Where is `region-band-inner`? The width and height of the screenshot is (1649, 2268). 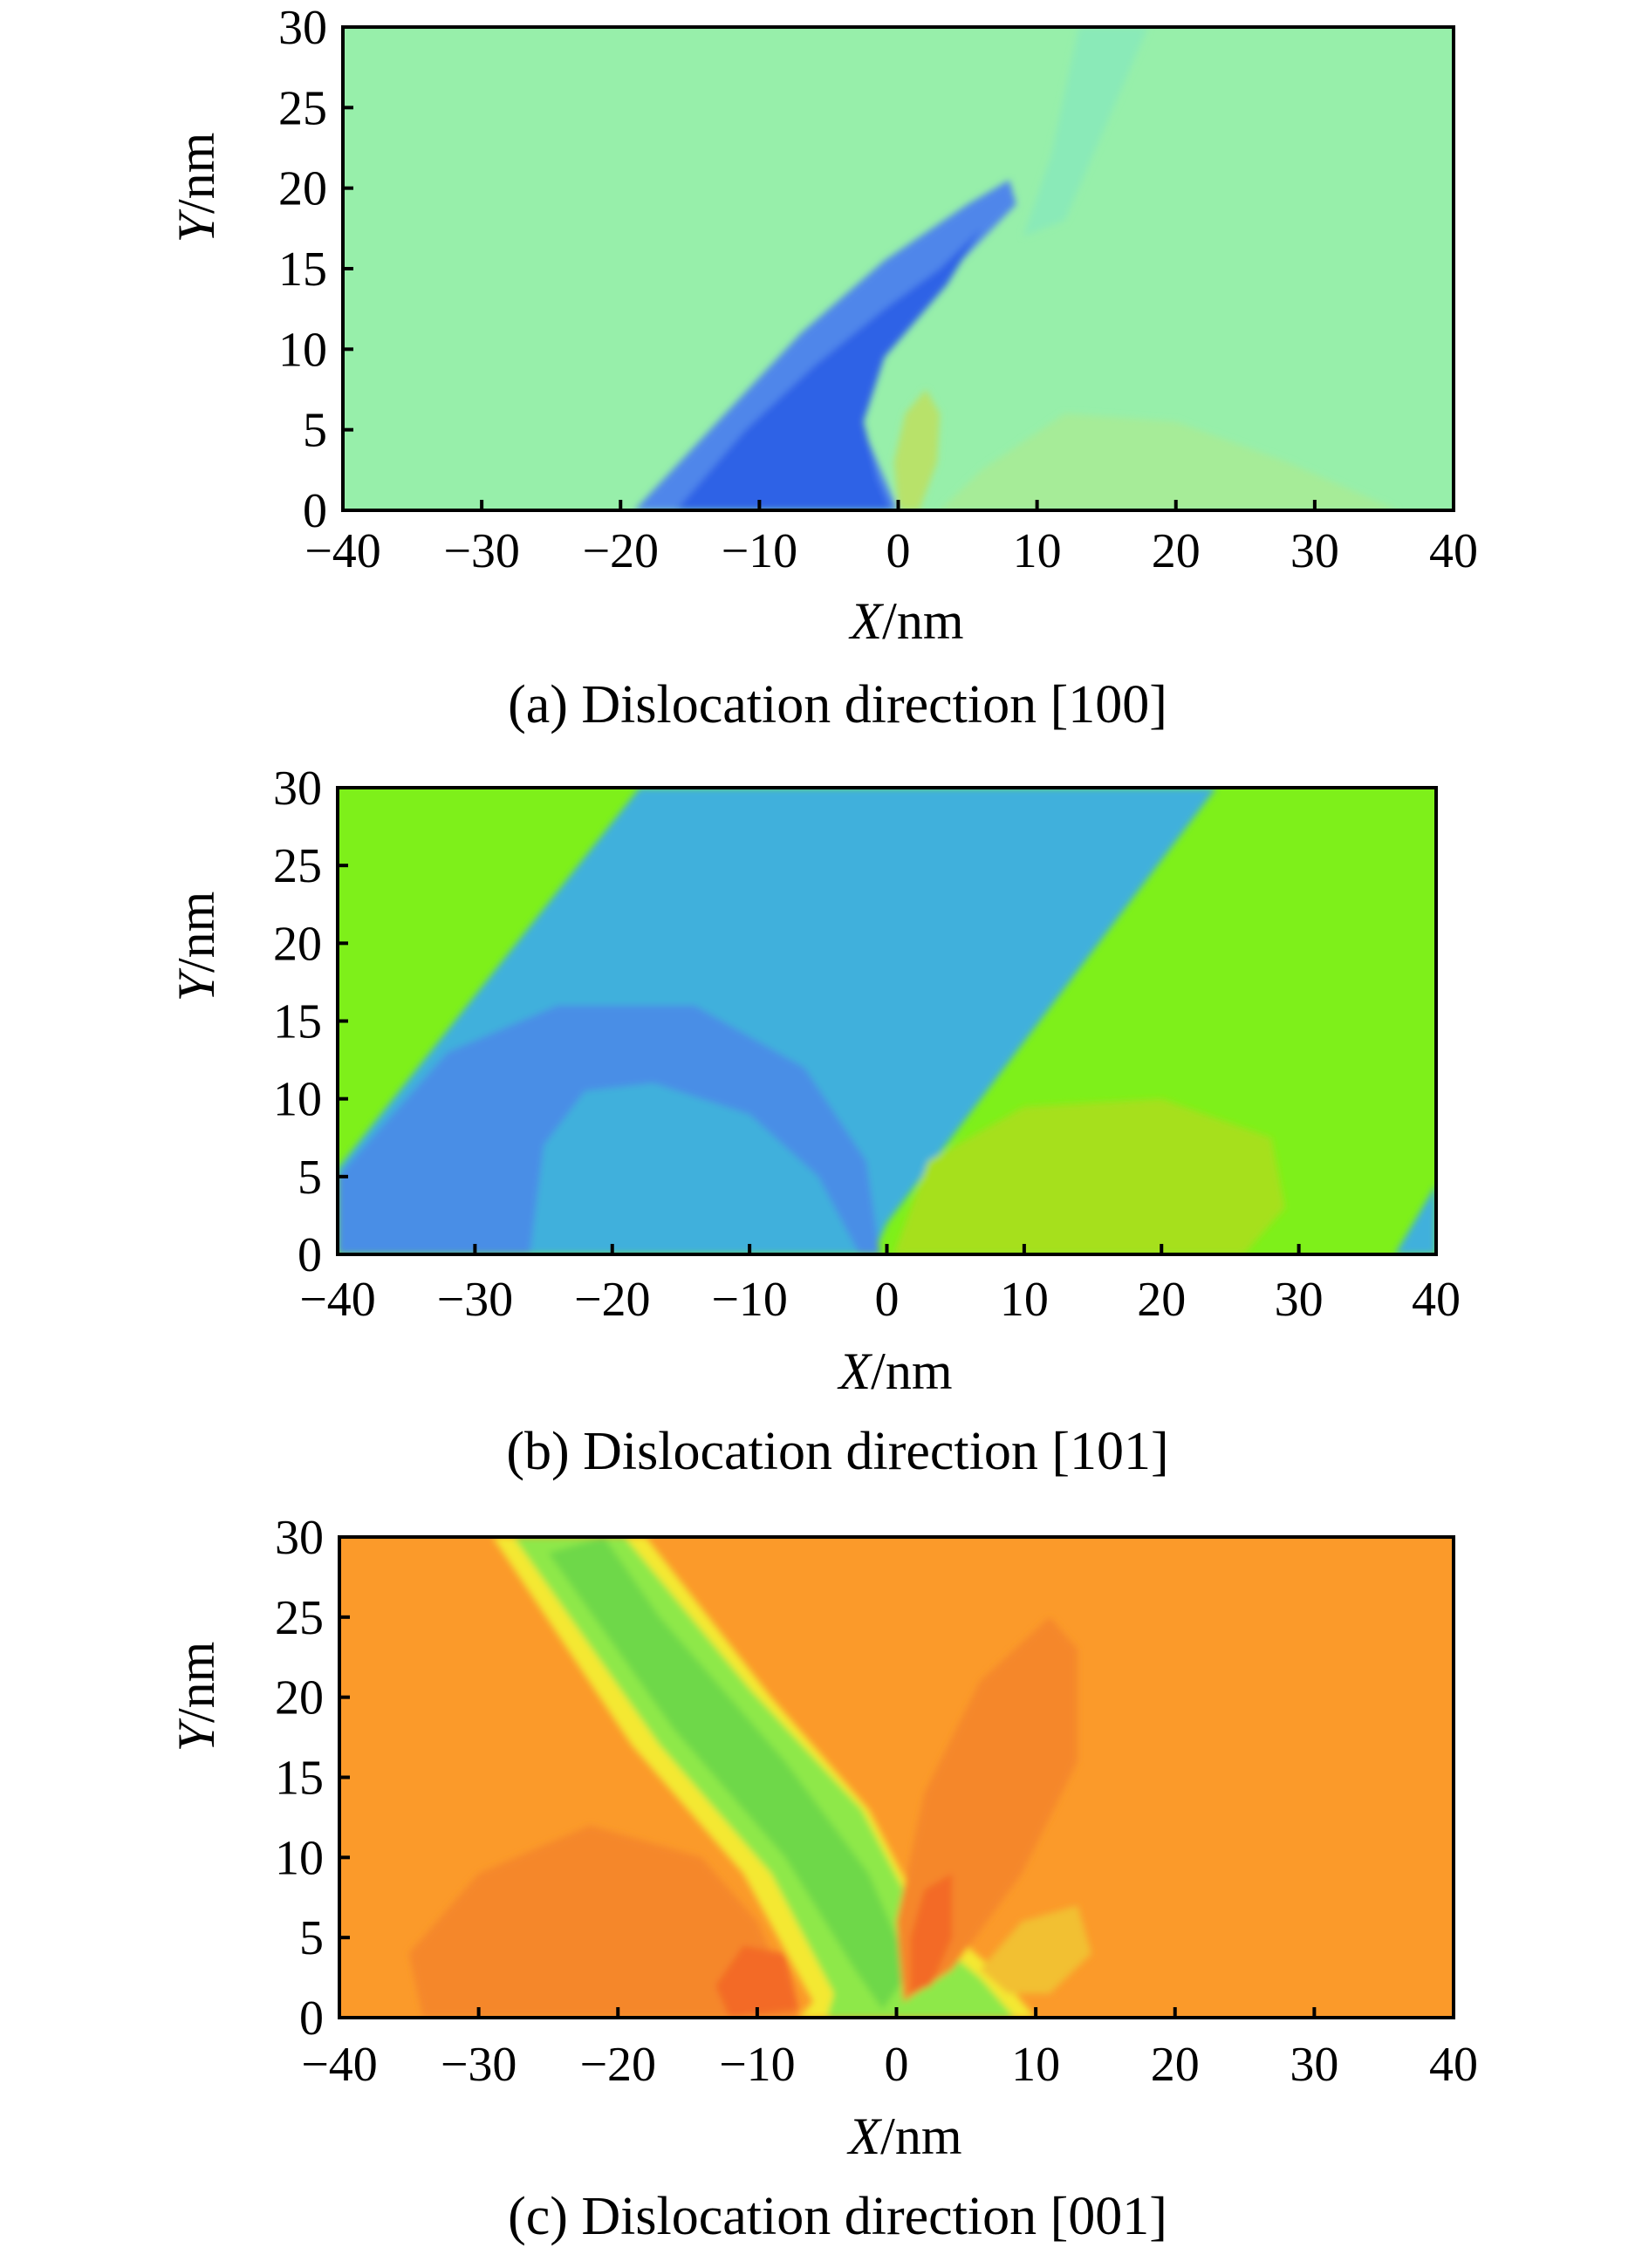 region-band-inner is located at coordinates (729, 1773).